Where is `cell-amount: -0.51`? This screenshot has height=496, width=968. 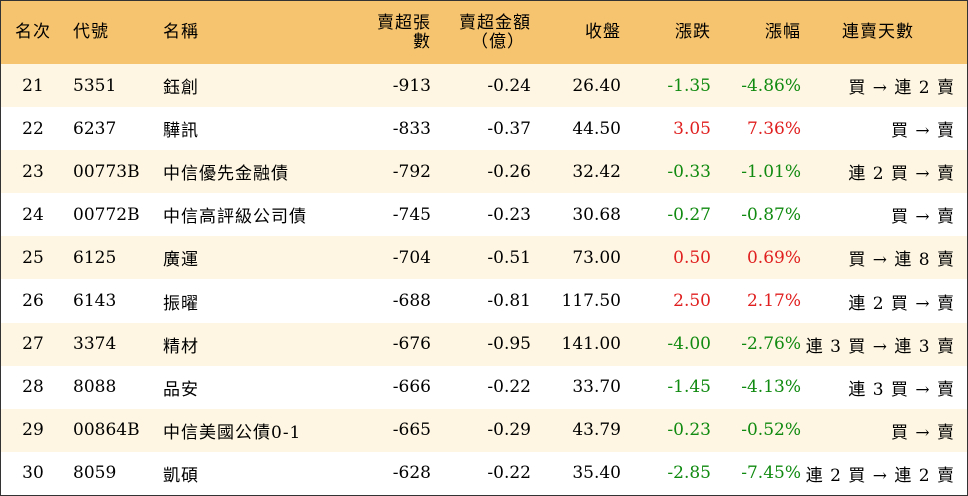 cell-amount: -0.51 is located at coordinates (509, 257).